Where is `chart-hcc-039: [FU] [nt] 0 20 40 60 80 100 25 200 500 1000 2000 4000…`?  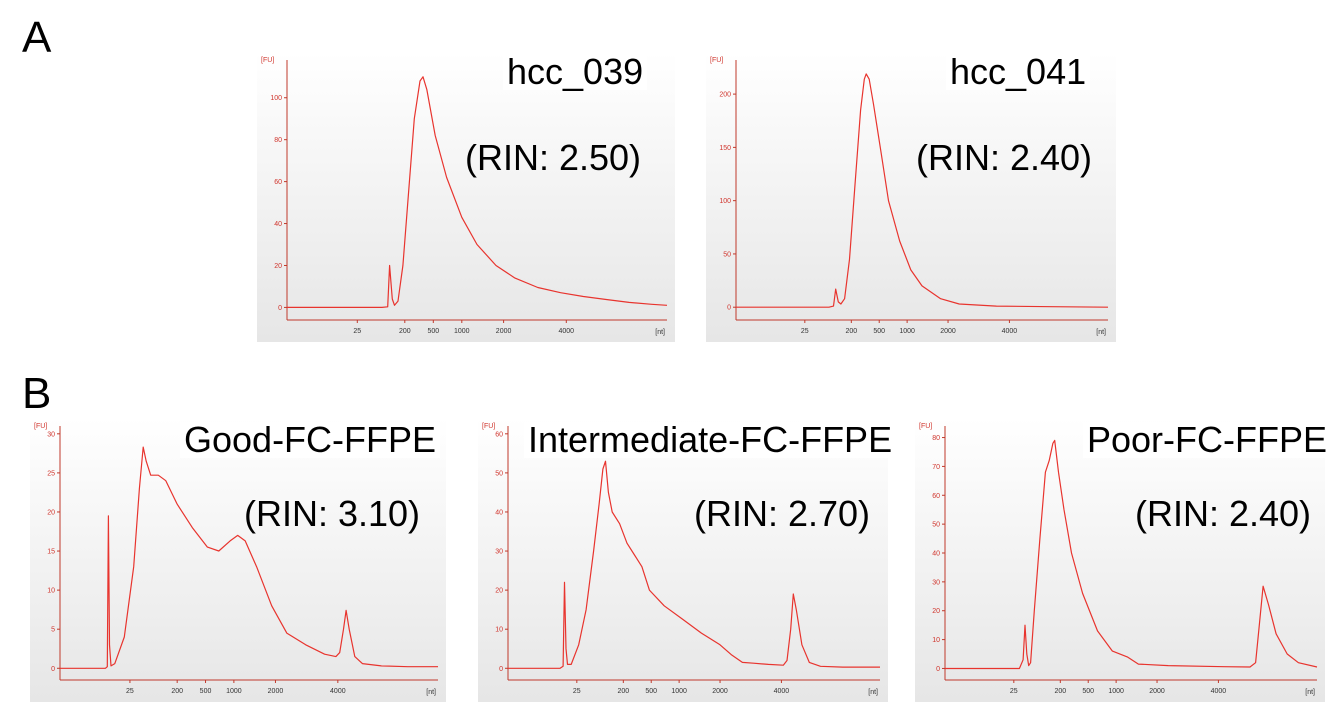
chart-hcc-039: [FU] [nt] 0 20 40 60 80 100 25 200 500 1000 2000 4000… is located at coordinates (466, 197).